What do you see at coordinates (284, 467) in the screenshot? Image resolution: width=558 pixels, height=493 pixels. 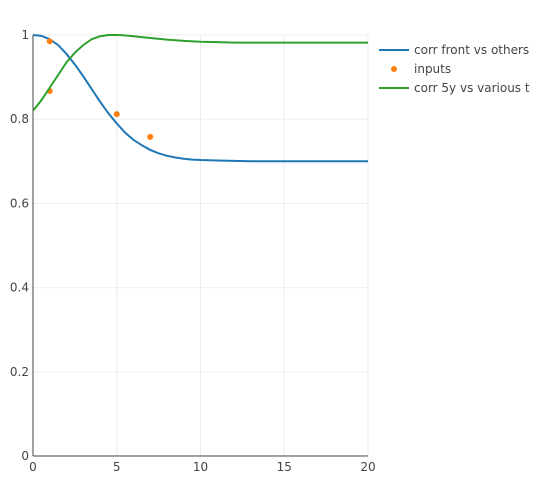 I see `x-tick-label: 15` at bounding box center [284, 467].